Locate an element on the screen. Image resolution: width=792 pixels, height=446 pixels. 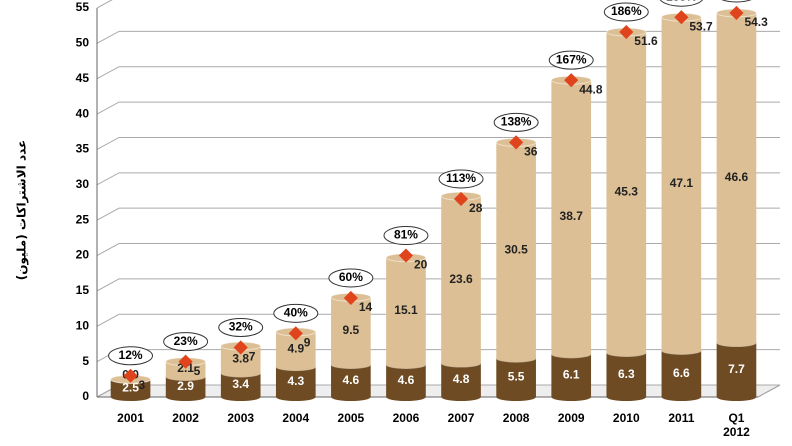
value-label: 5.5 is located at coordinates (516, 377).